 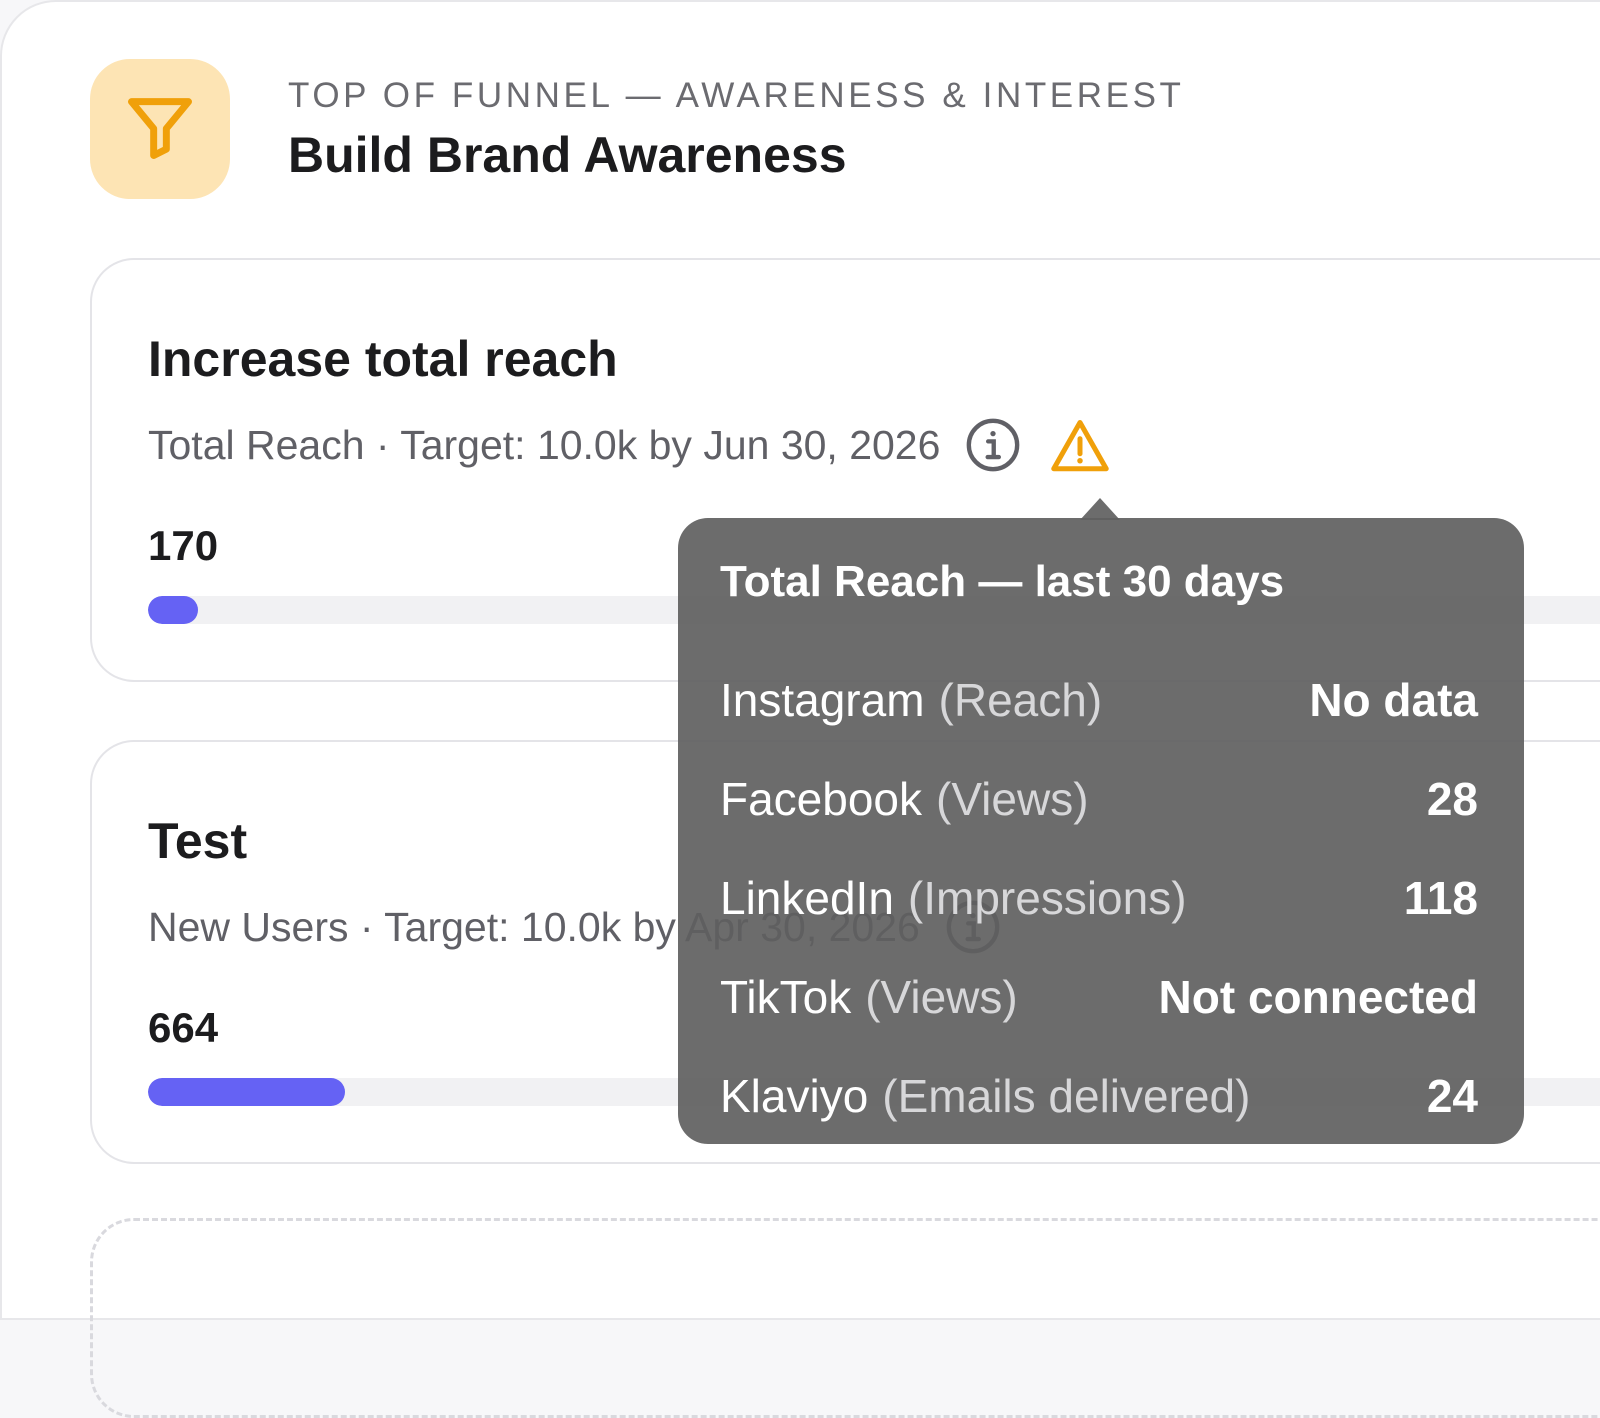 I want to click on tooltip-row-source: LinkedIn (Impressions), so click(x=953, y=898).